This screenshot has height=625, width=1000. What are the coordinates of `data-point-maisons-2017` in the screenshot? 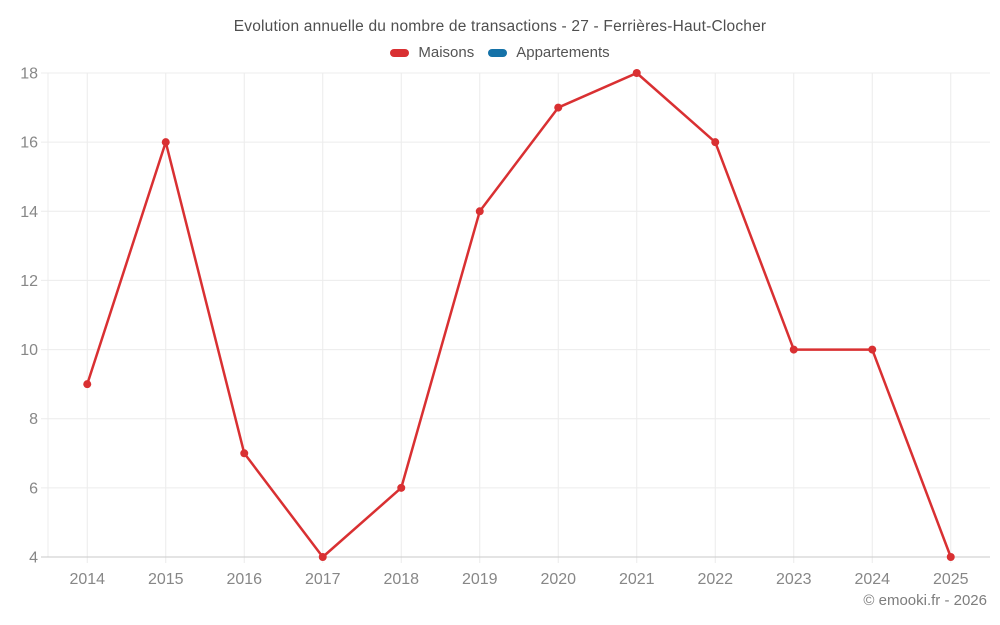 It's located at (322, 557).